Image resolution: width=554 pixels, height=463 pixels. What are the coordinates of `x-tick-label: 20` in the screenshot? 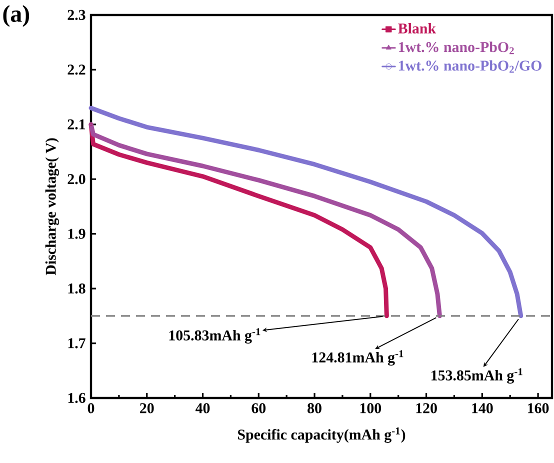 It's located at (147, 408).